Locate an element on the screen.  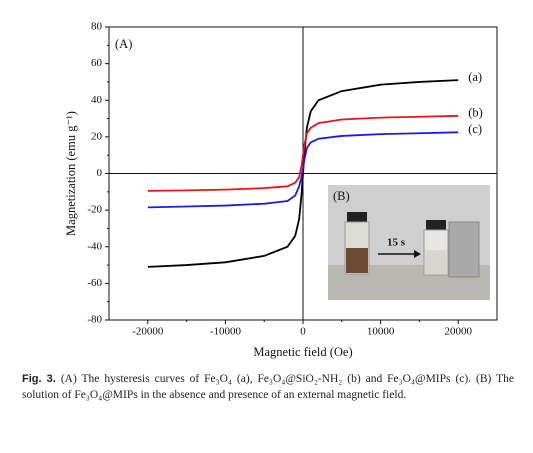
inset-photo is located at coordinates (409, 242).